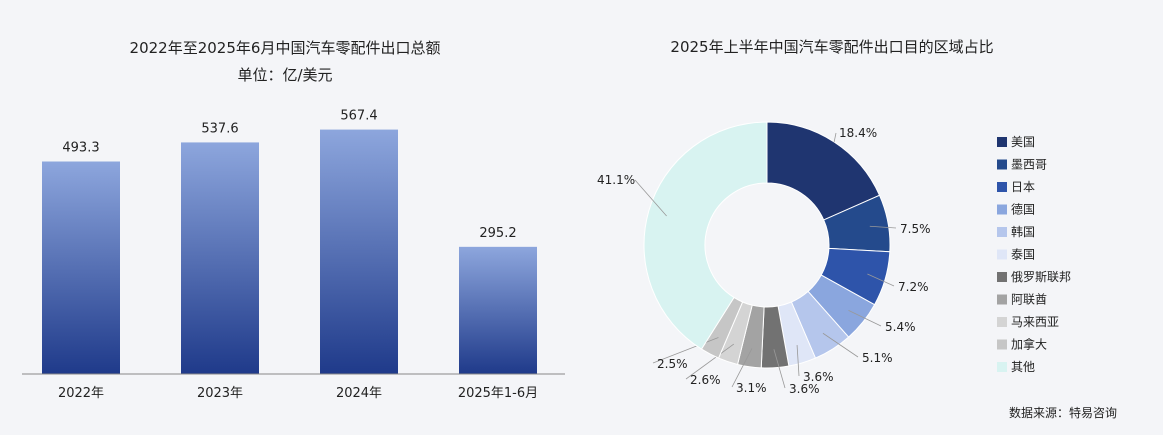  I want to click on bar-chart-title: 2022年至2025年6月中国汽车零配件出口总额, so click(285, 48).